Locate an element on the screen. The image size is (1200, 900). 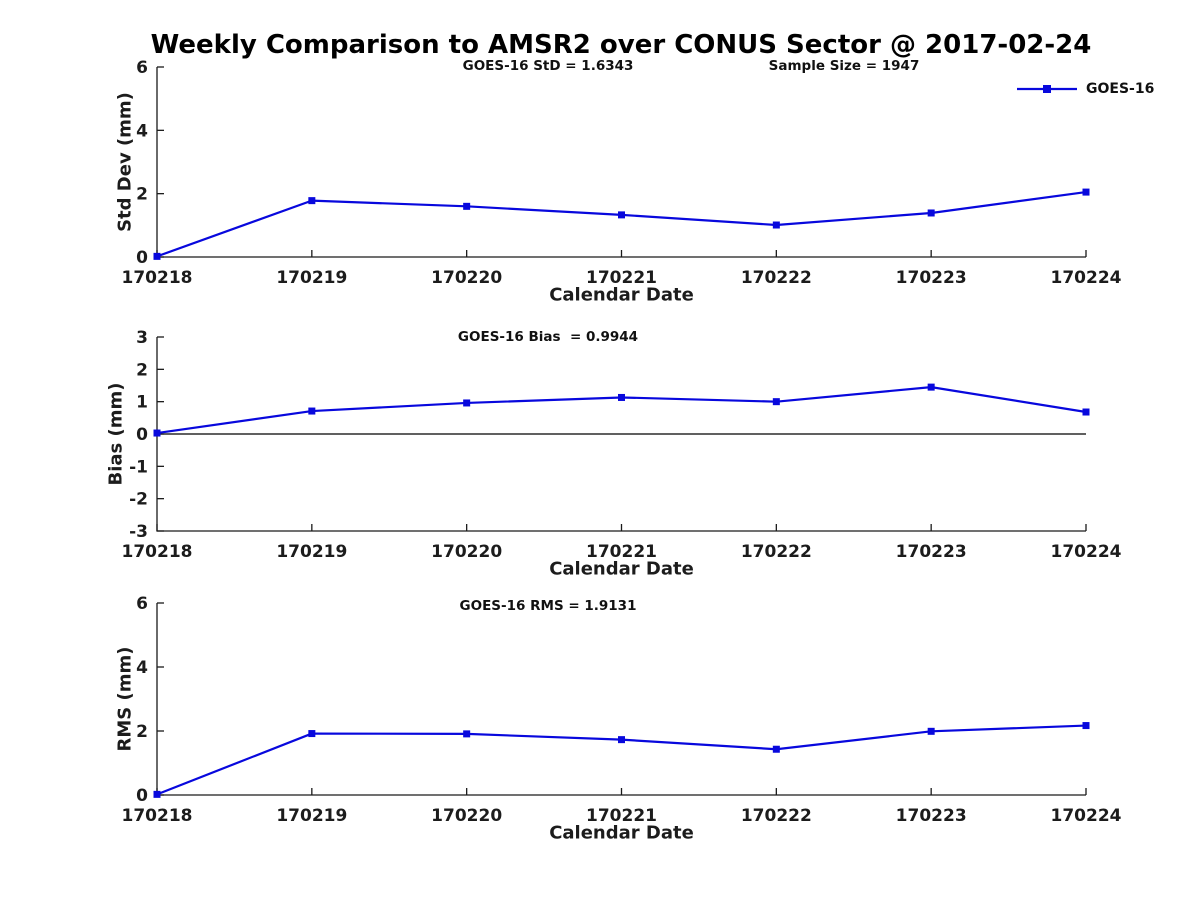
y-axis-label-rms: RMS (mm) is located at coordinates (125, 699).